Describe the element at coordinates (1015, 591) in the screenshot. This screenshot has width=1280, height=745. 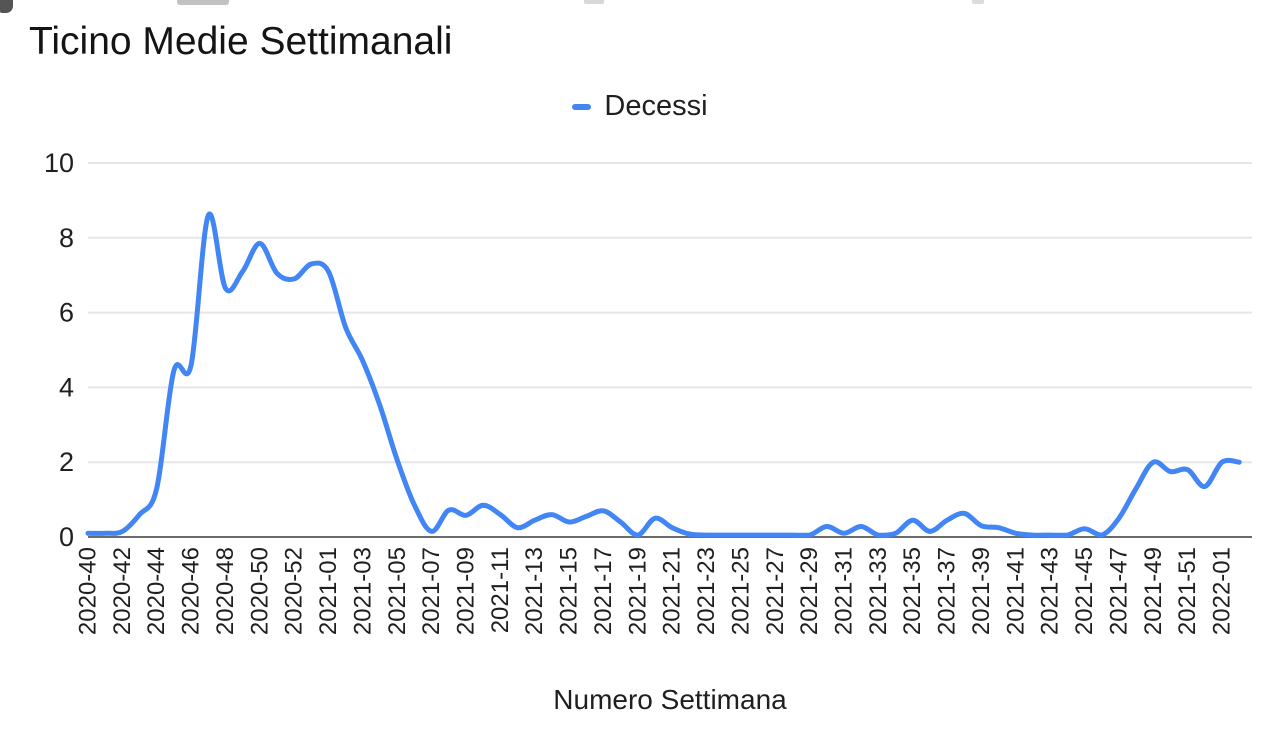
I see `x-tick-label: 2021-41` at that location.